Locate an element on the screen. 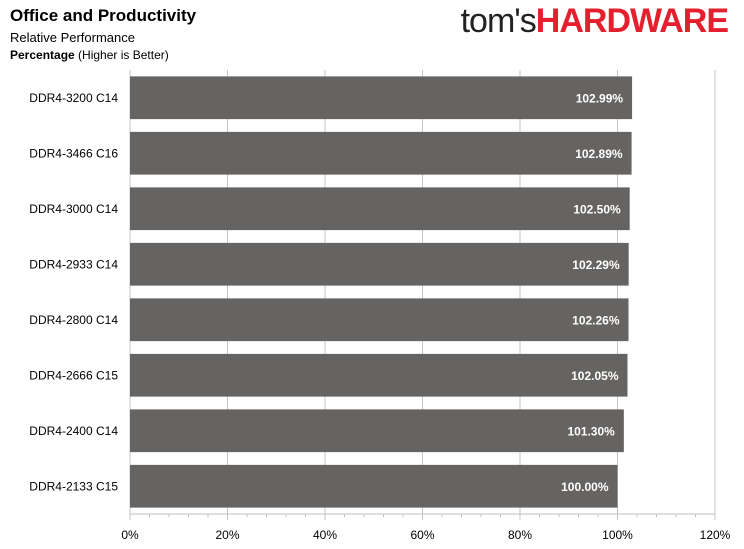 This screenshot has width=744, height=549. unit-label-rest: (Higher is Better) is located at coordinates (121, 55).